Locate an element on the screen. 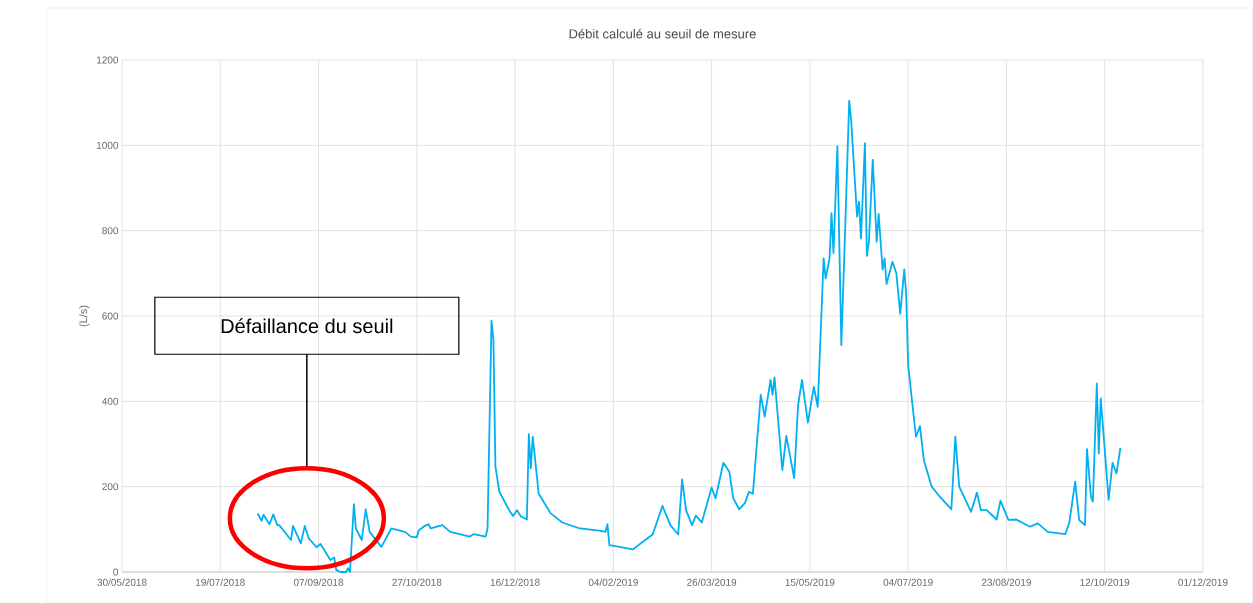  y-tick-label: 600 is located at coordinates (110, 316).